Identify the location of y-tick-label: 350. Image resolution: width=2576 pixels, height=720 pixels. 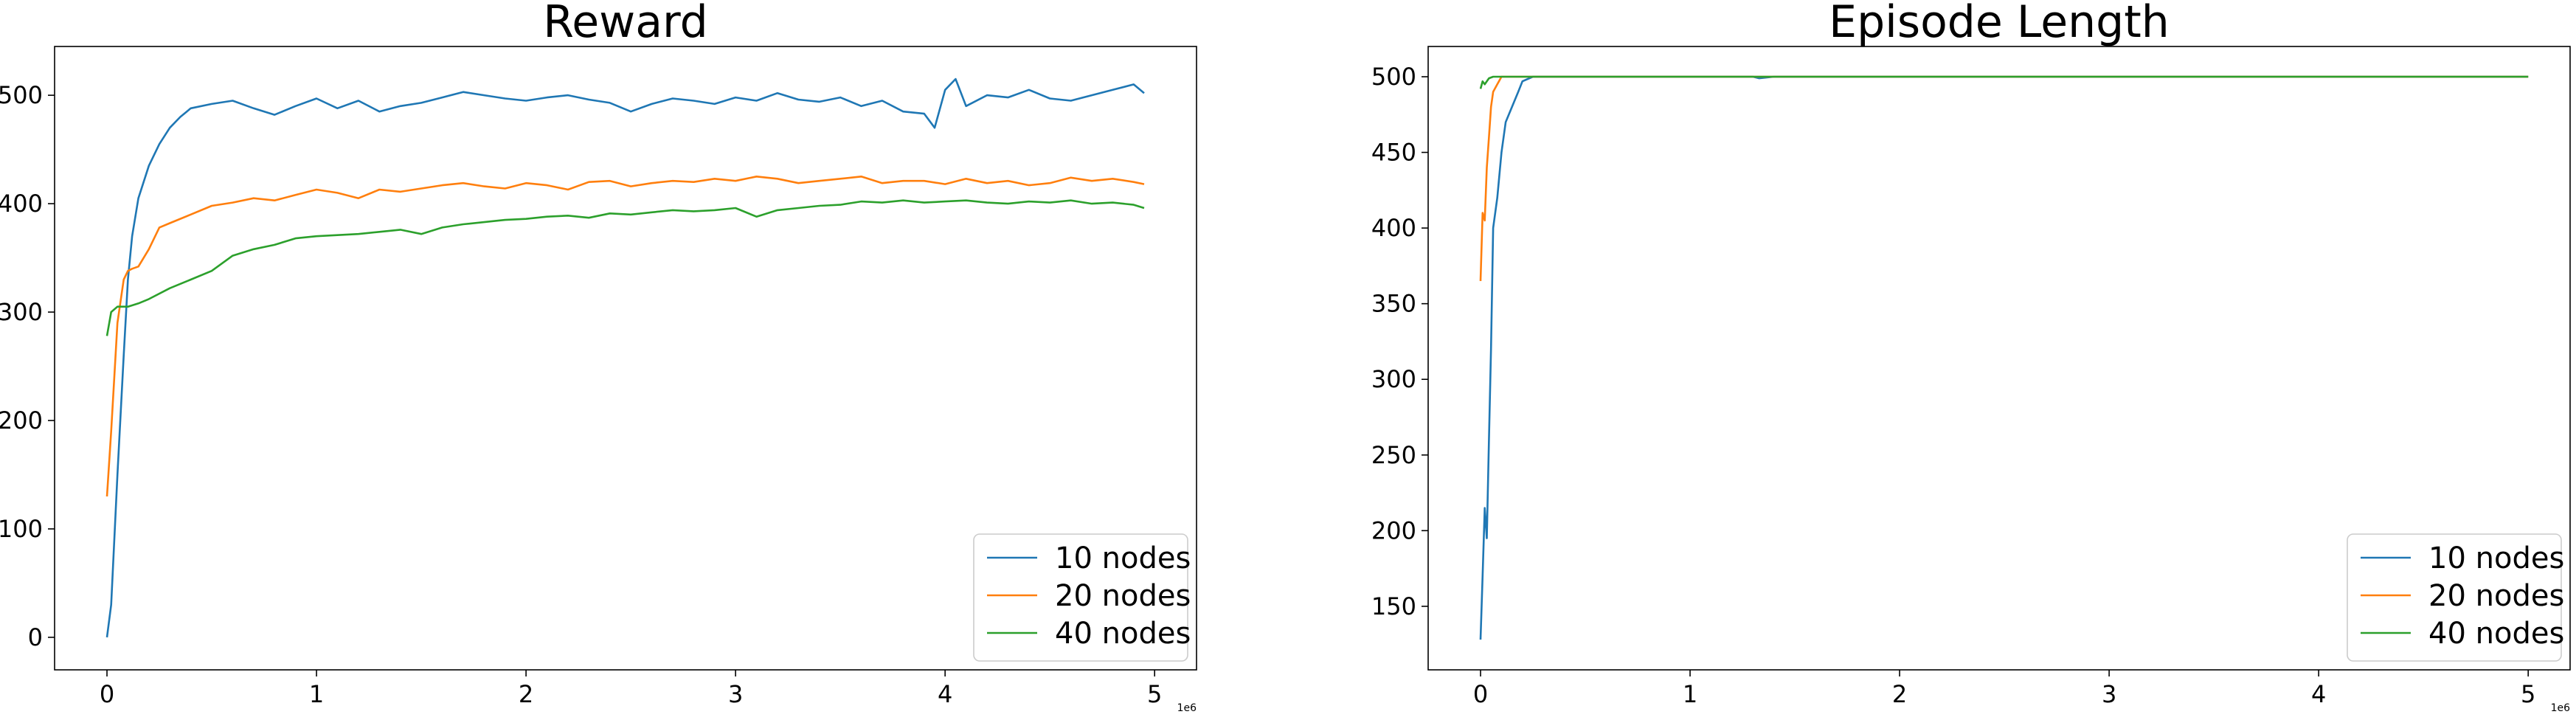
(1394, 304).